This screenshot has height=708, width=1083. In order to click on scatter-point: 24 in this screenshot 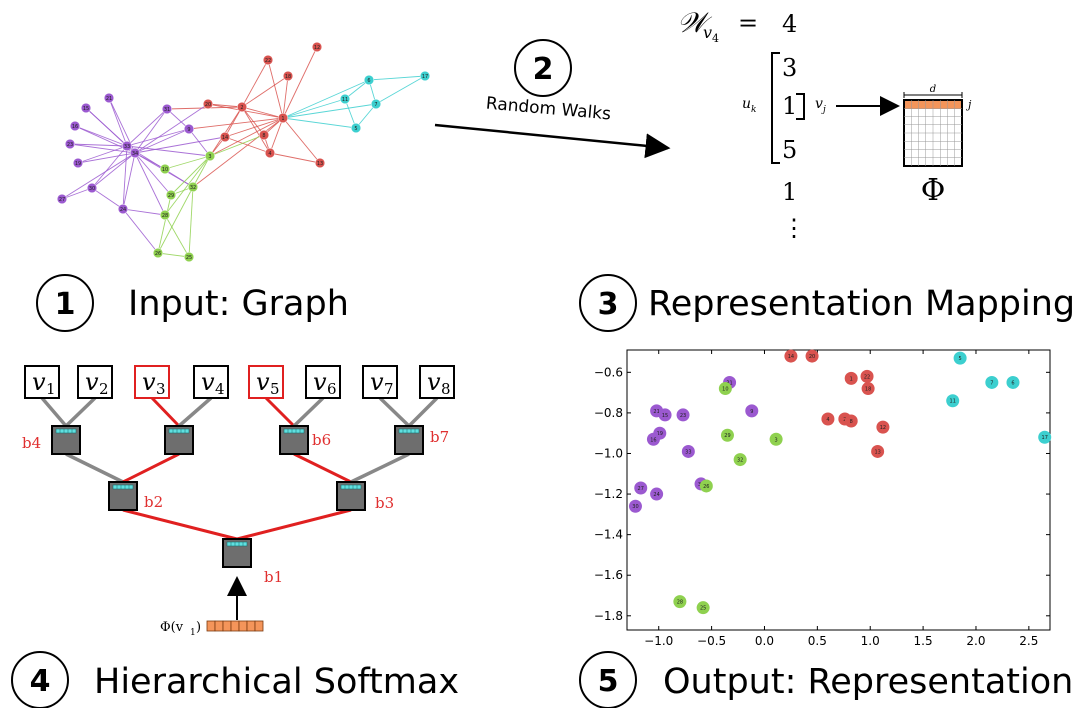, I will do `click(657, 494)`.